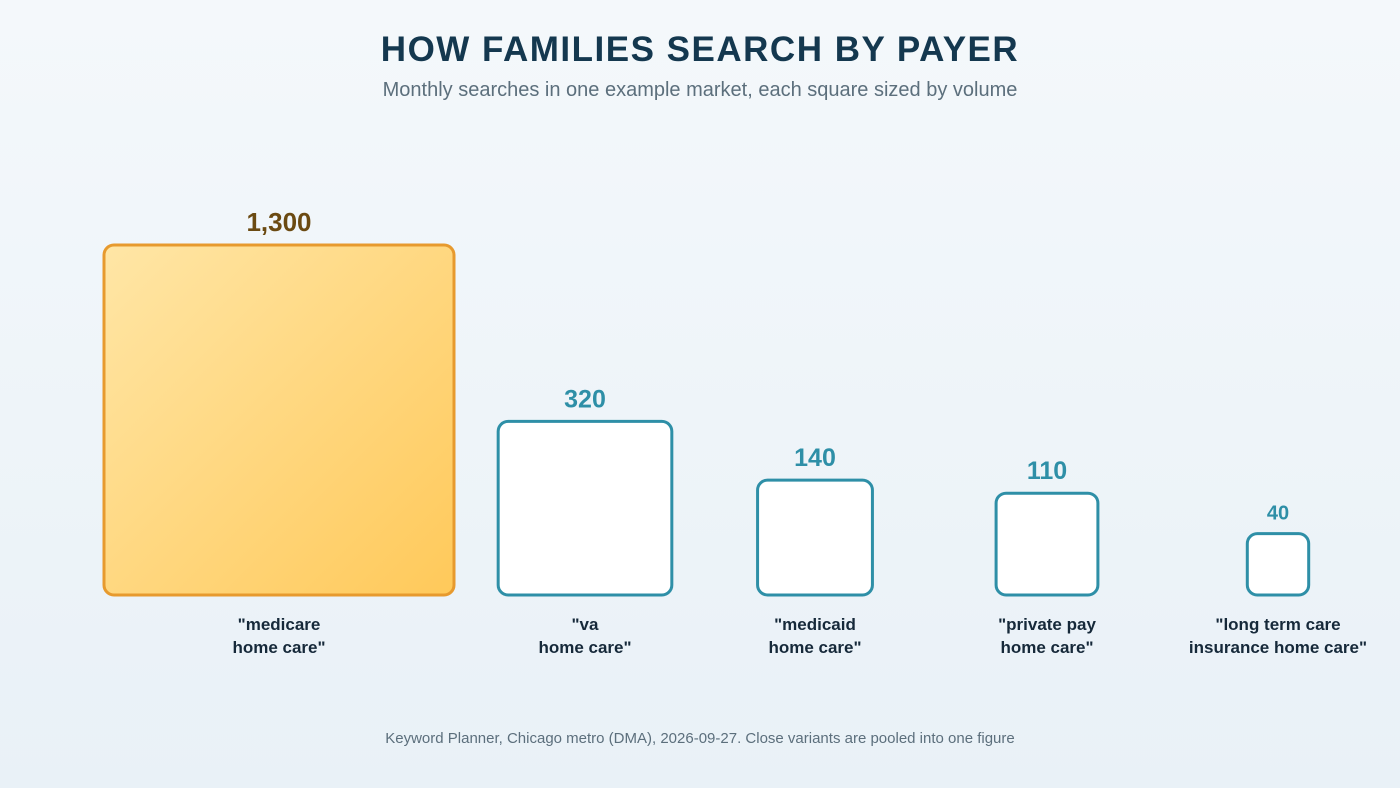 The width and height of the screenshot is (1400, 788). What do you see at coordinates (815, 537) in the screenshot?
I see `square-medicaid-home-care` at bounding box center [815, 537].